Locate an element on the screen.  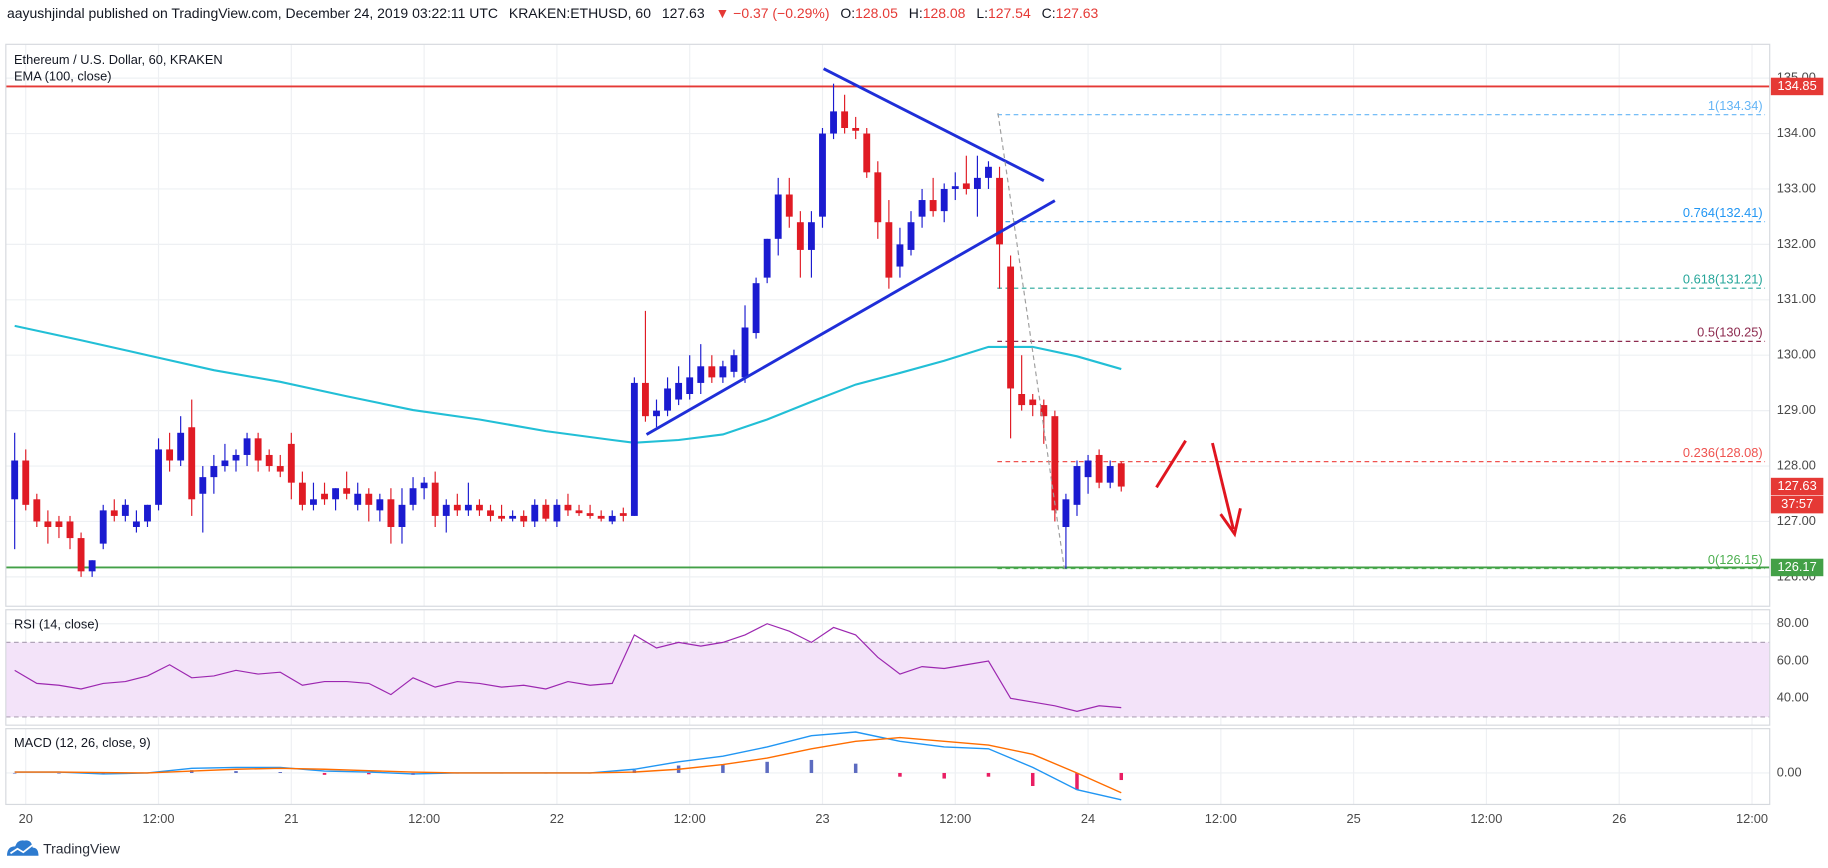
fib-label: 0(126.15) is located at coordinates (1735, 559).